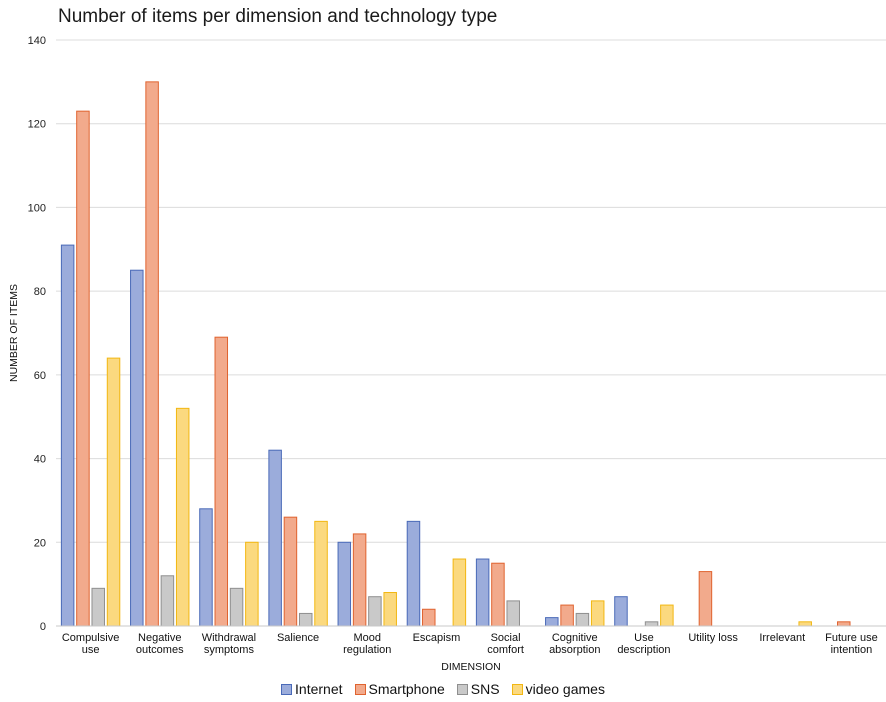 The width and height of the screenshot is (886, 702). What do you see at coordinates (40, 376) in the screenshot?
I see `y-tick-label: 60` at bounding box center [40, 376].